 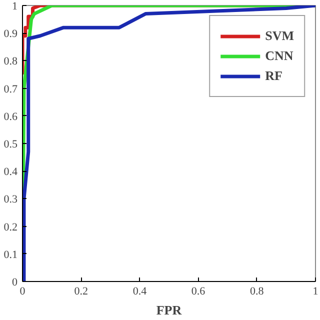 I want to click on y-tick-label: 0.1, so click(x=11, y=254).